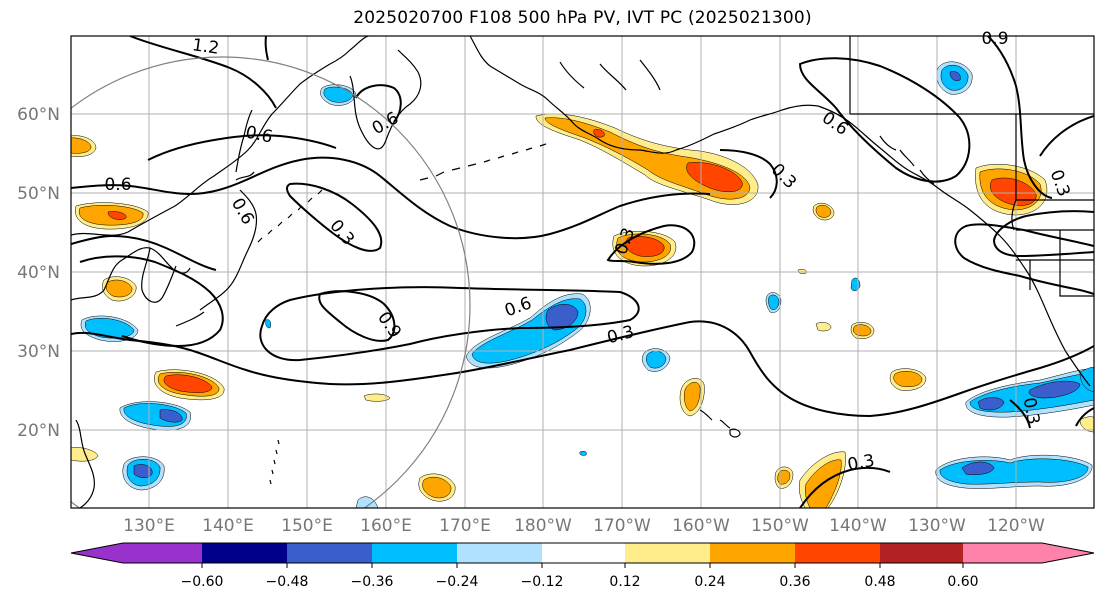  I want to click on lon-label: 150°W, so click(780, 526).